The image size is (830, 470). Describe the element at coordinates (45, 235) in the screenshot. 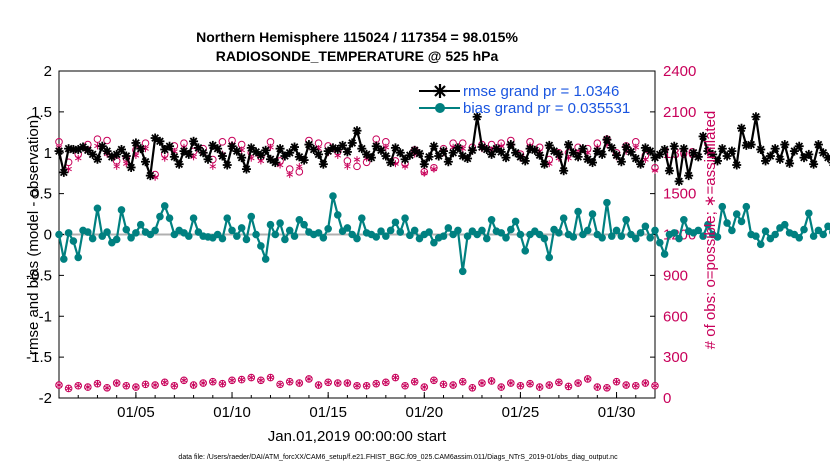

I see `left-axis: -2 -1.5 -1 -0.5 0 0.5 1 1.5 2` at that location.